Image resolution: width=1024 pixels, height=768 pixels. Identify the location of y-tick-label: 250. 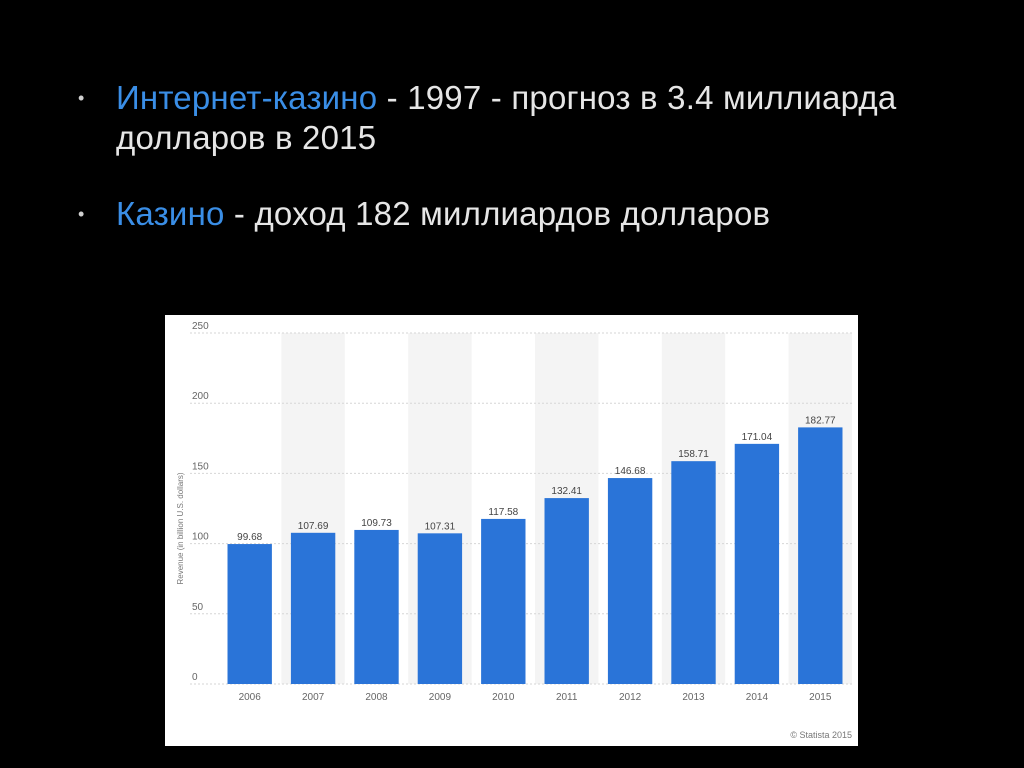
(200, 326).